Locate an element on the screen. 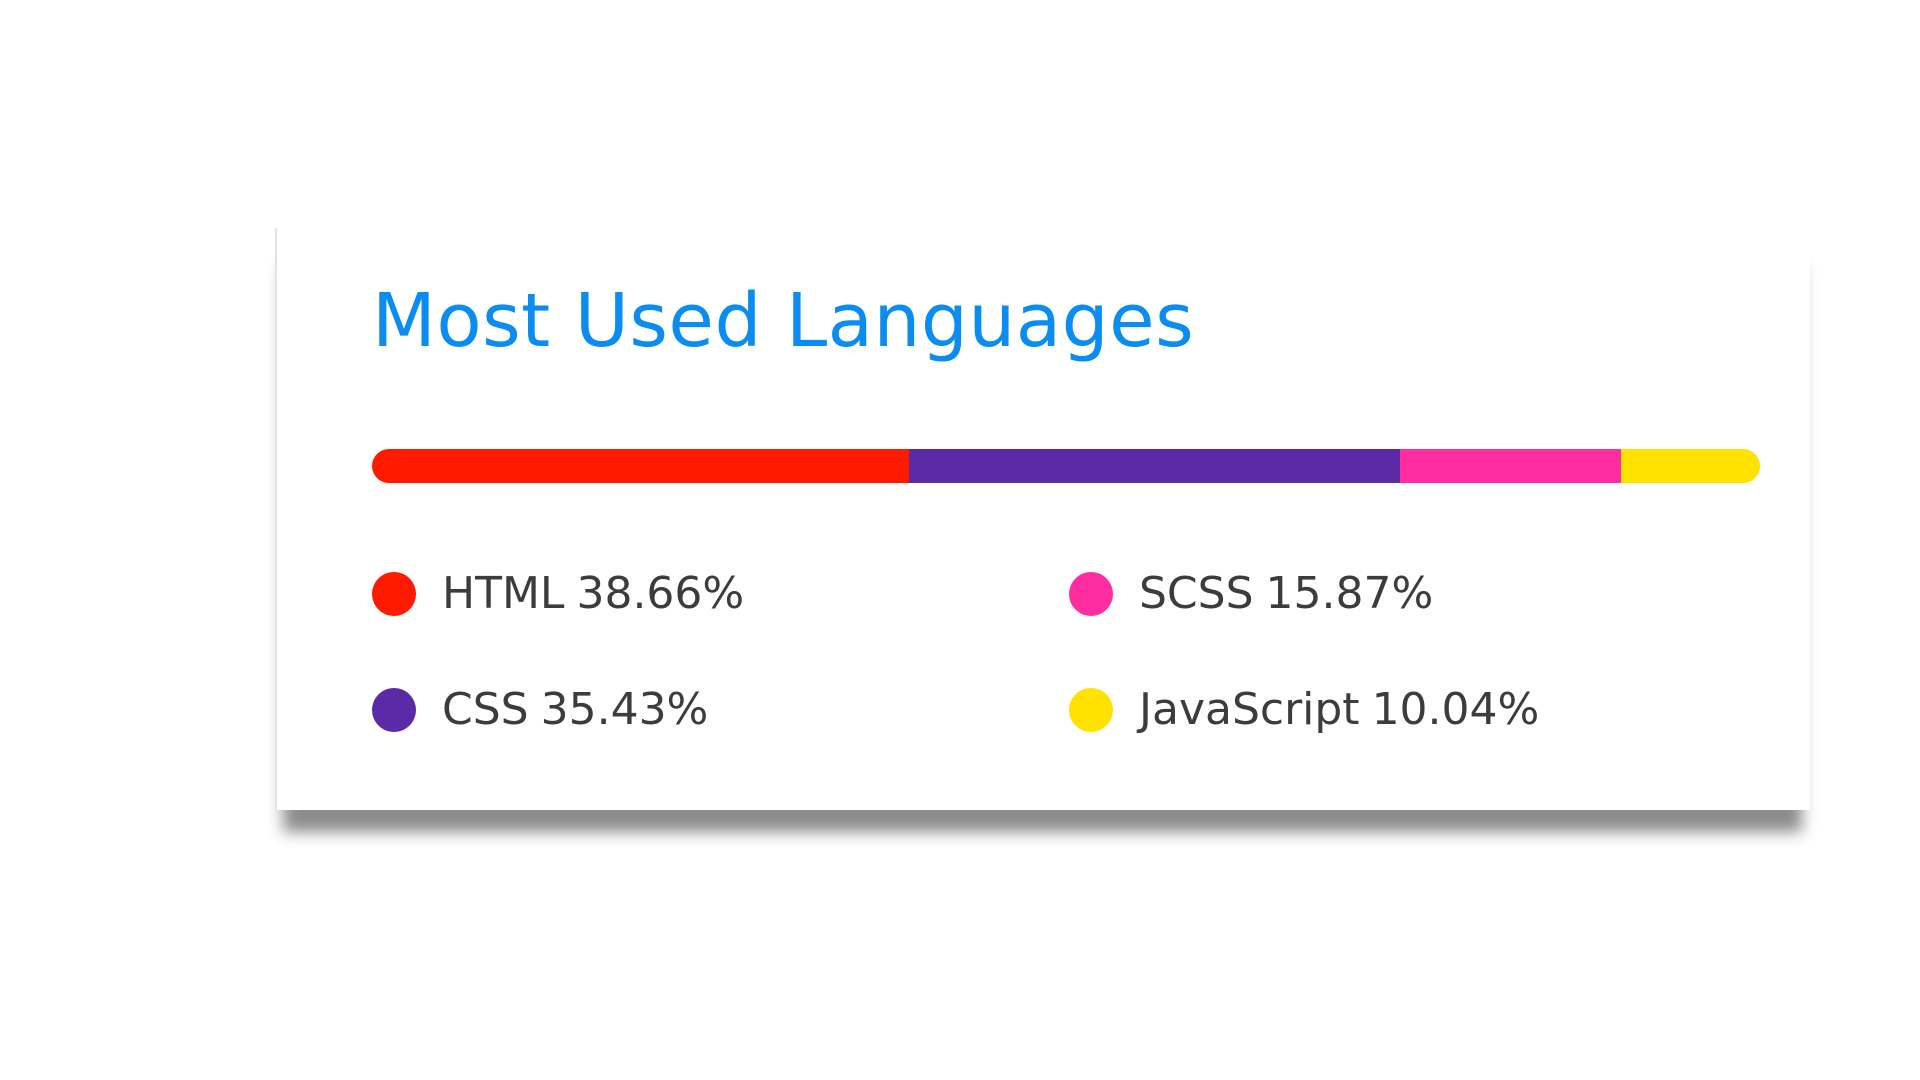 Image resolution: width=1920 pixels, height=1080 pixels. legend-item-2: SCSS 15.87% is located at coordinates (1251, 593).